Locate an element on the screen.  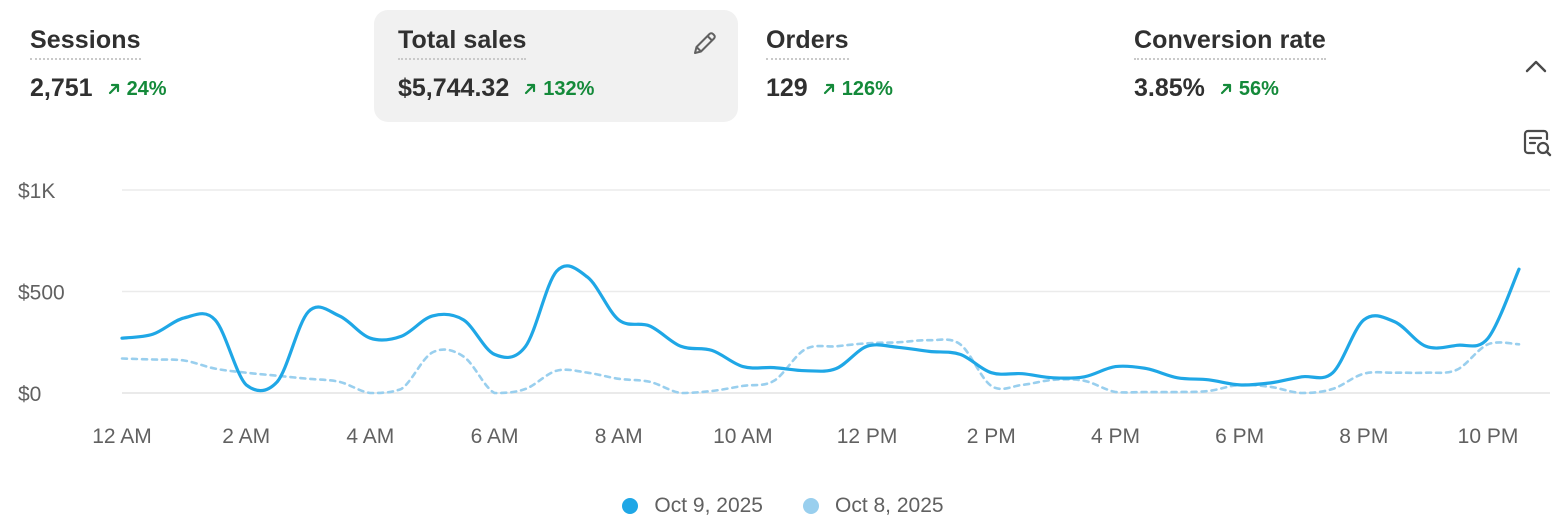
metric-card-conversion-rate: Conversion rate 3.85% 56% is located at coordinates (1295, 66).